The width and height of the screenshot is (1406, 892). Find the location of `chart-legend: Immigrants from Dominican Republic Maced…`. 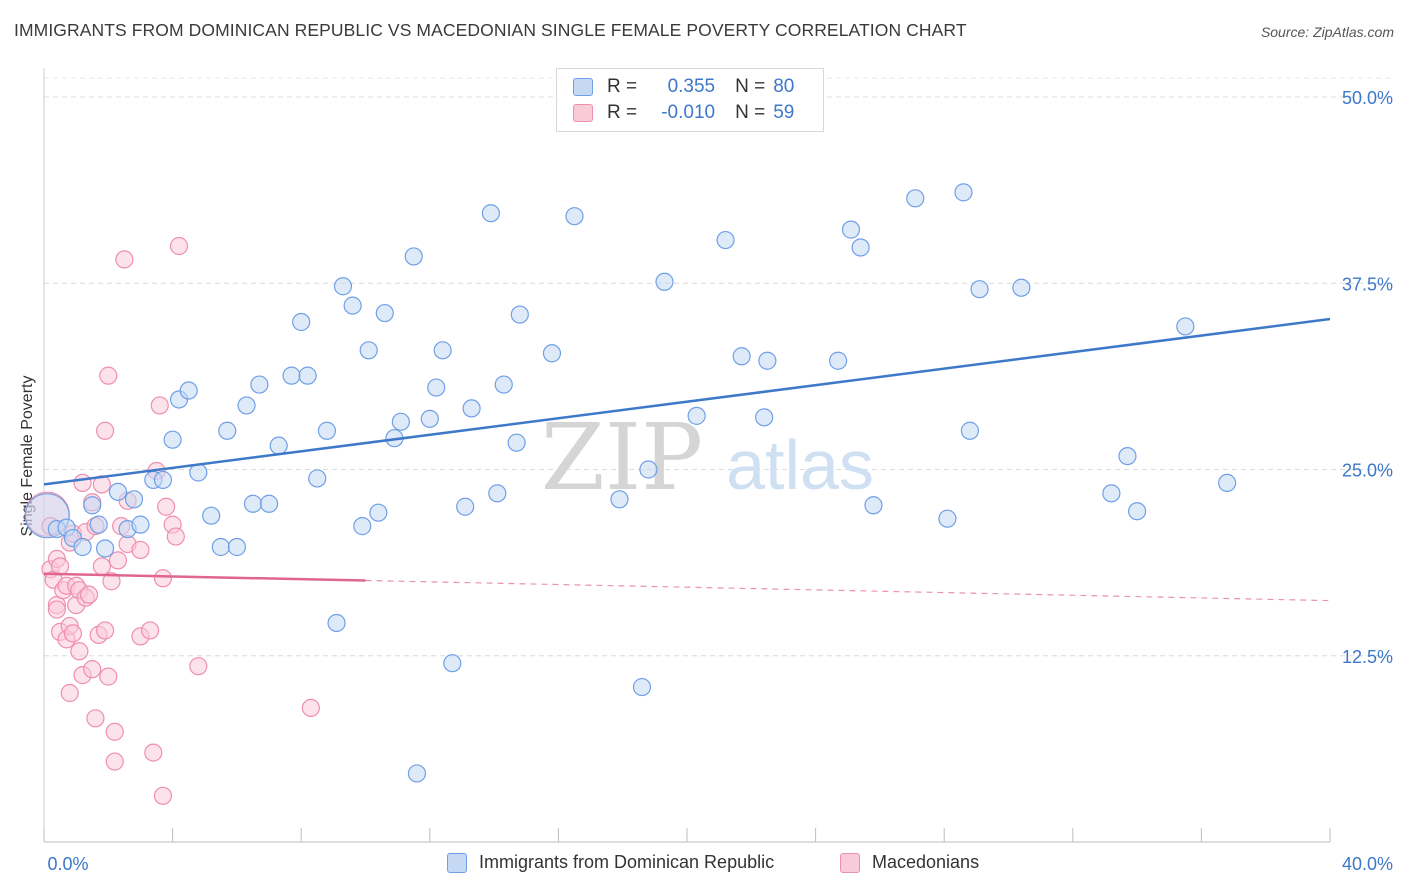

chart-legend: Immigrants from Dominican Republic Maced… is located at coordinates (703, 865).